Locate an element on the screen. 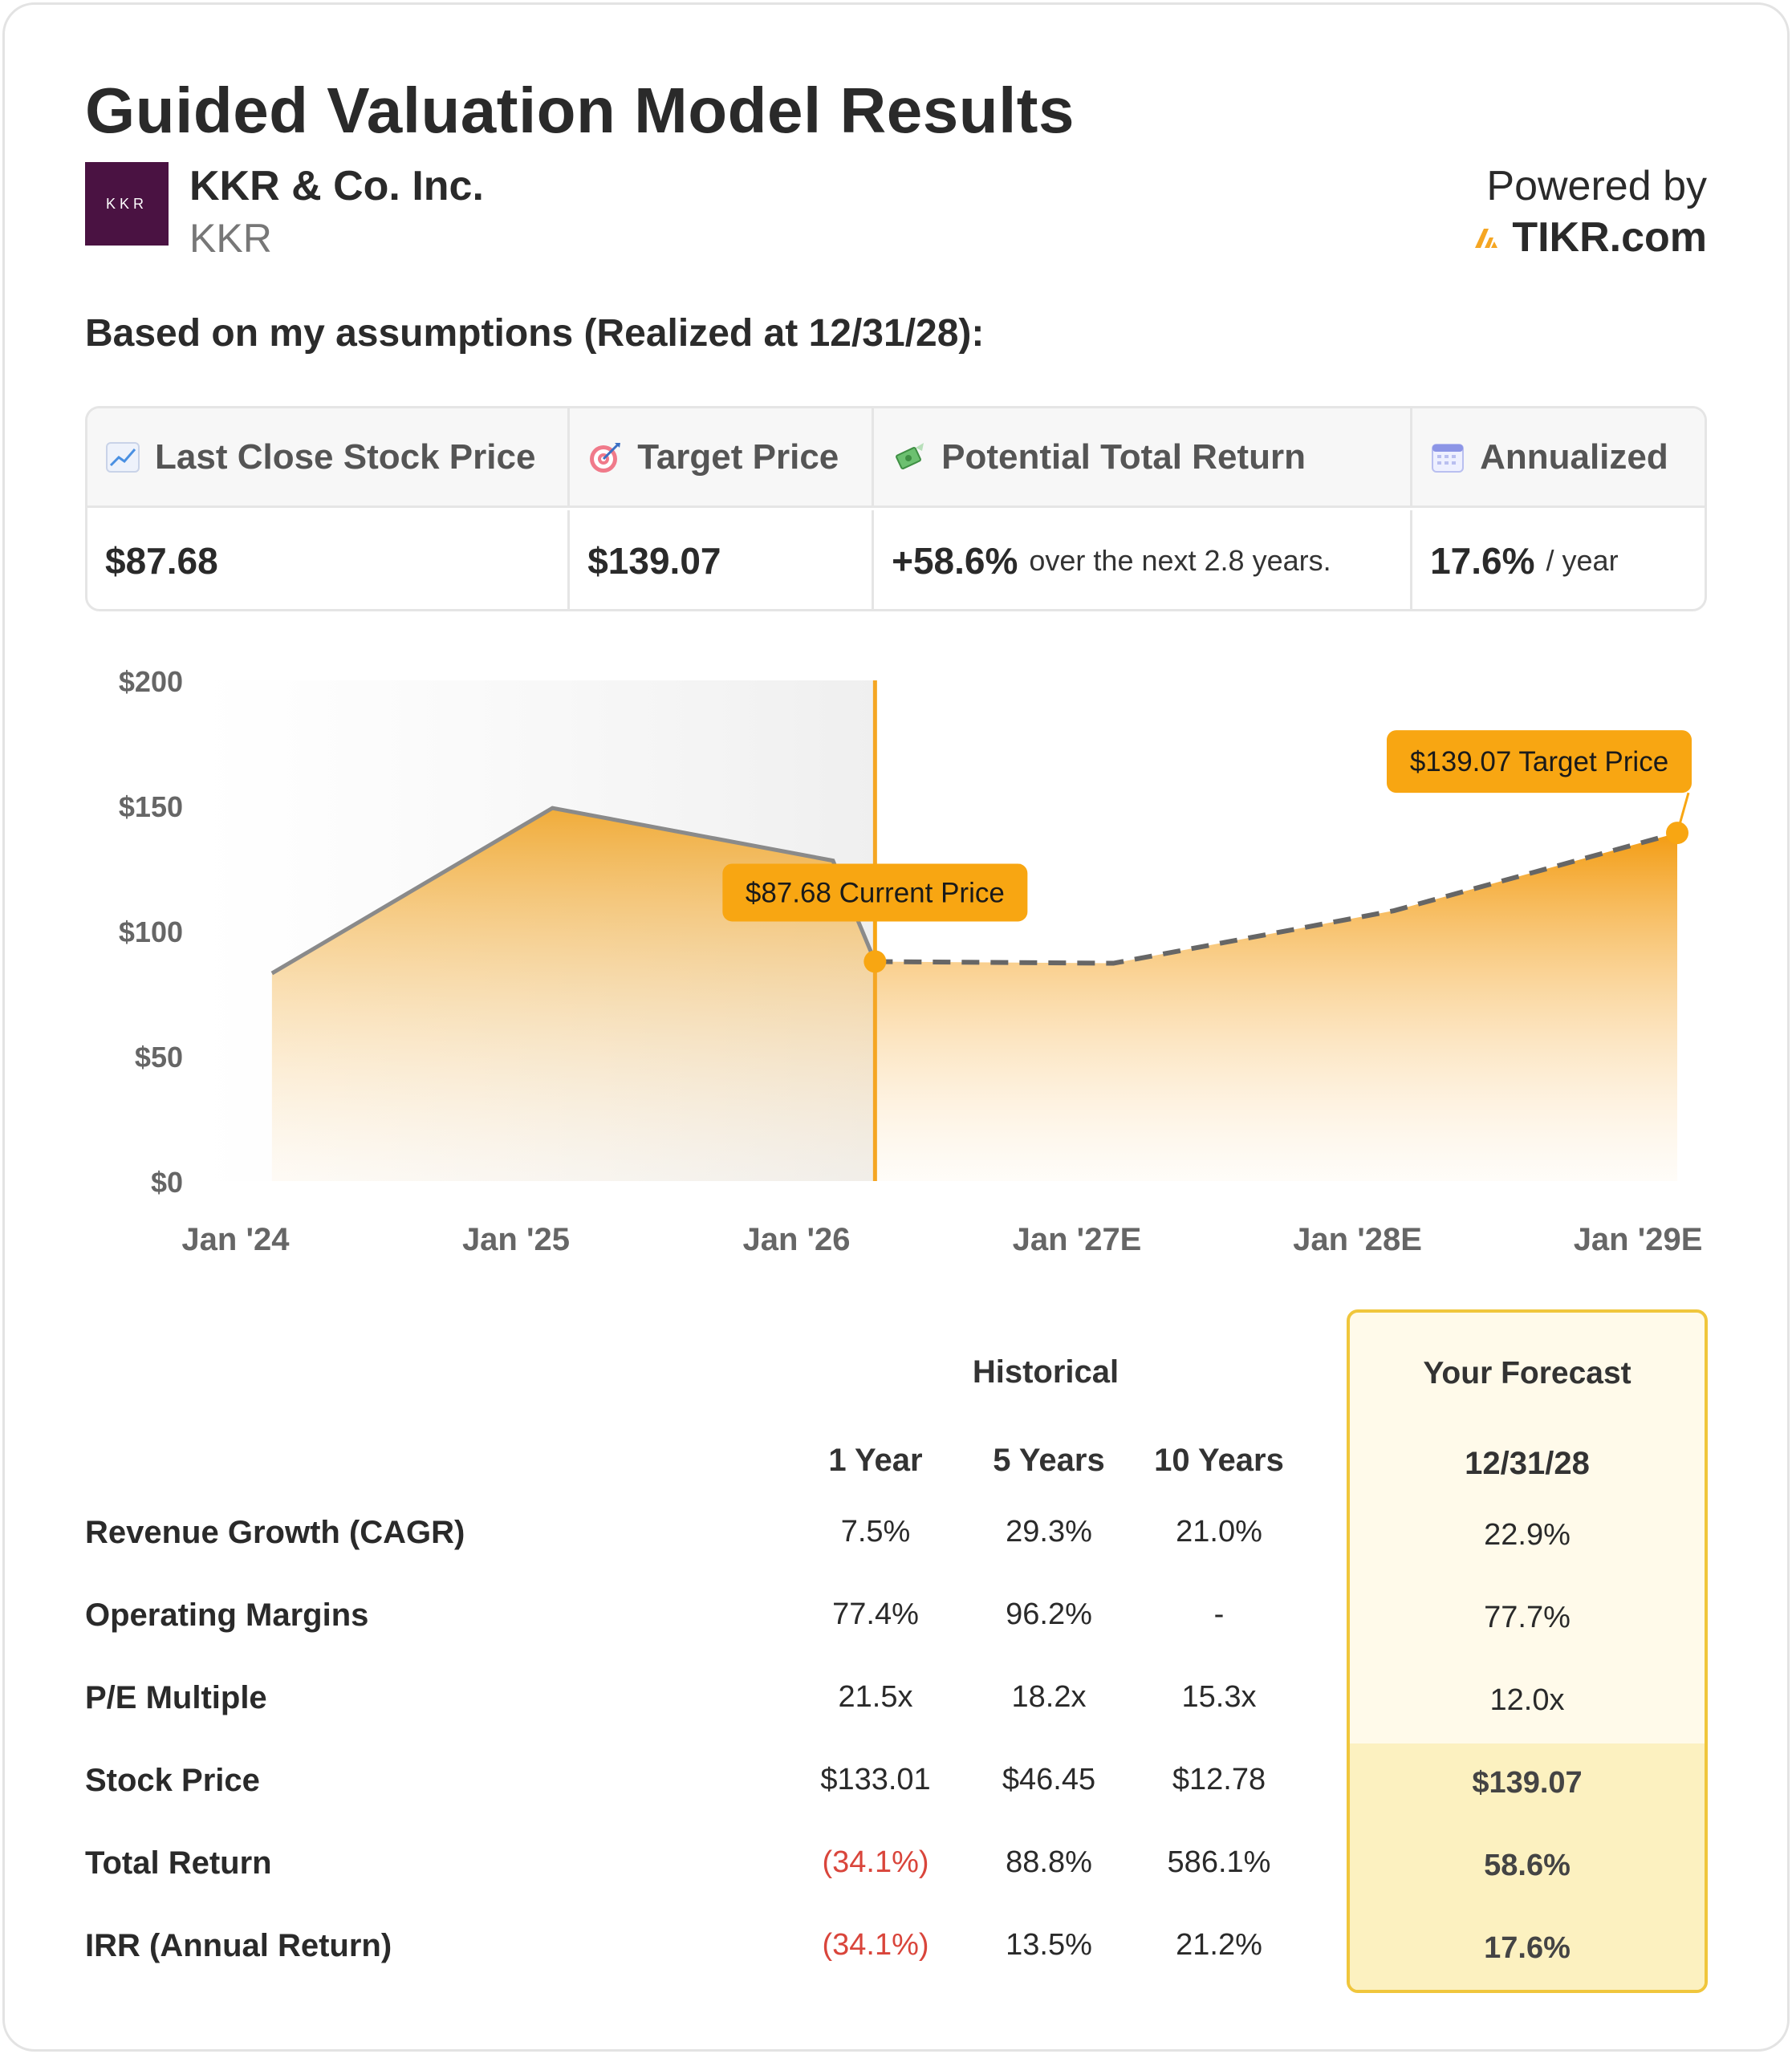 This screenshot has width=1792, height=2054. target-price-label: $139.07 Target Price is located at coordinates (1539, 762).